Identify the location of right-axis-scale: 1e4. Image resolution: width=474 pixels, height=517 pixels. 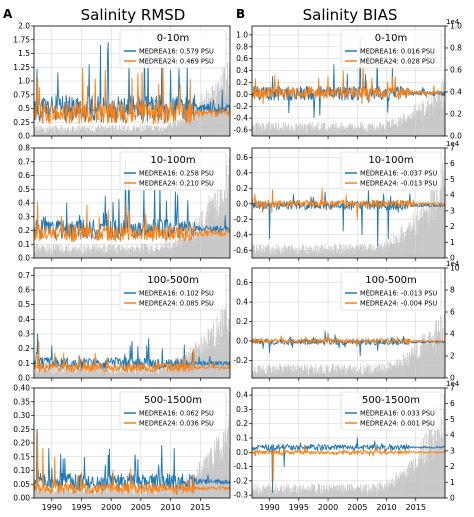
(453, 144).